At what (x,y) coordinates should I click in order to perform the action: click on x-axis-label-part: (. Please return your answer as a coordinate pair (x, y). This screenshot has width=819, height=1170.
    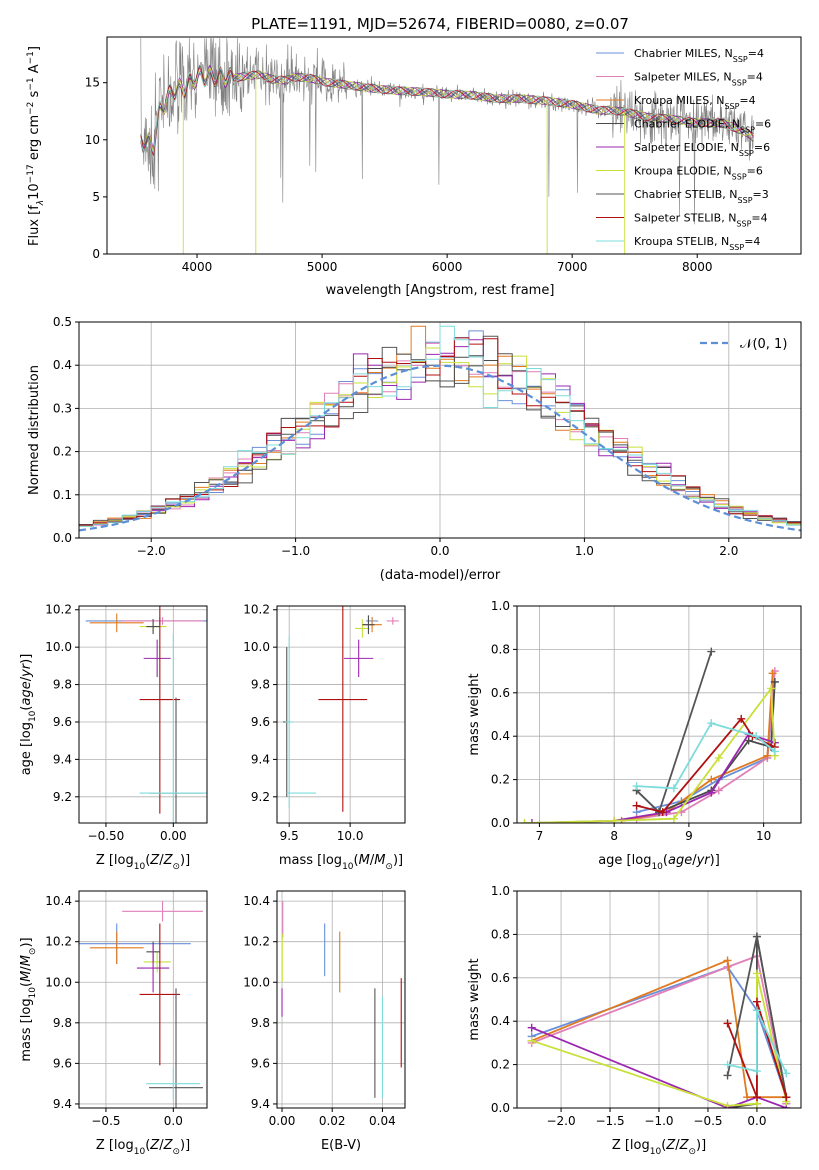
    Looking at the image, I should click on (147, 860).